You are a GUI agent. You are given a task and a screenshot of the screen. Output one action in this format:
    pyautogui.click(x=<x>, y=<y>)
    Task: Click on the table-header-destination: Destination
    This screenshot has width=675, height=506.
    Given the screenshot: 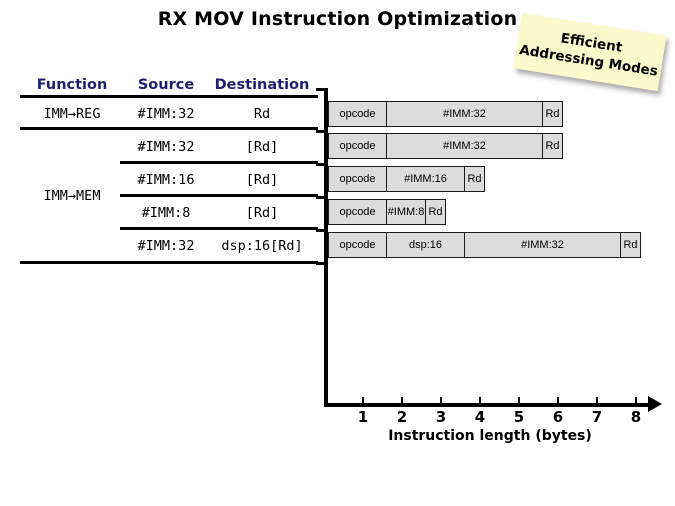 What is the action you would take?
    pyautogui.click(x=262, y=85)
    